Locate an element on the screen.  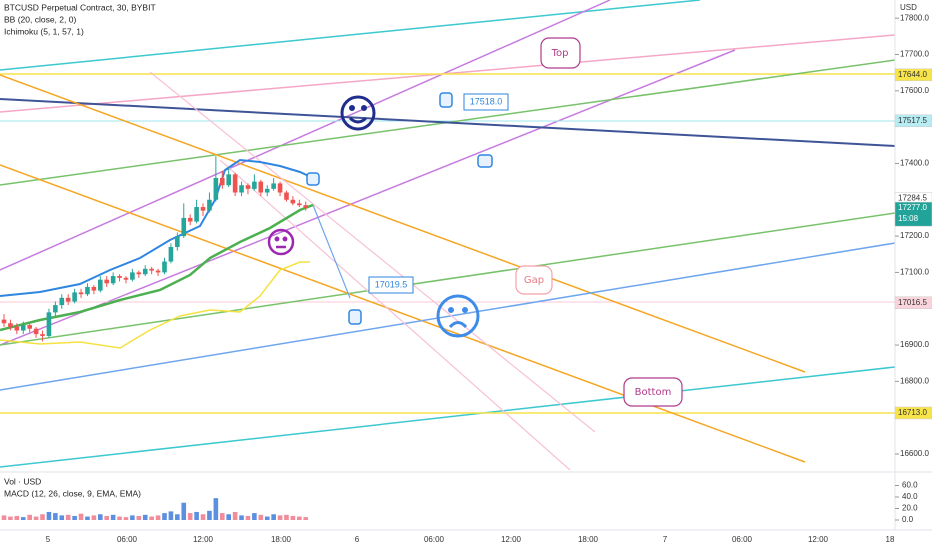
x-tick-label: 18:00 is located at coordinates (281, 539).